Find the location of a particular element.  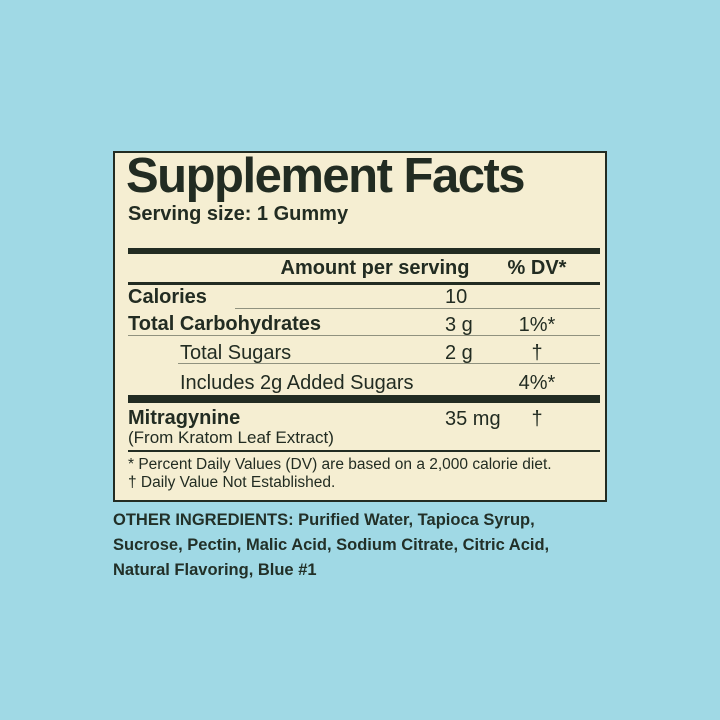

row-amount-total-sugars: 2 g is located at coordinates (459, 353).